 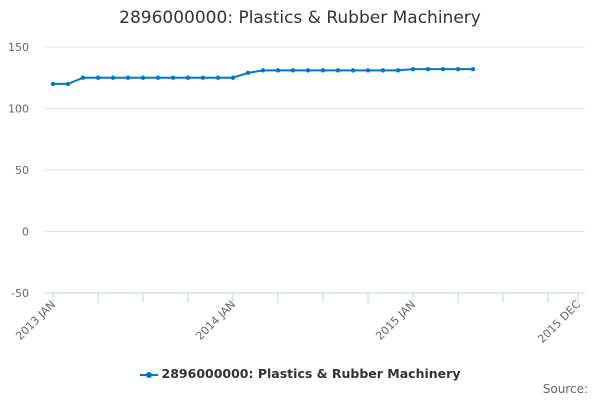 What do you see at coordinates (22, 170) in the screenshot?
I see `y-tick-label: 50` at bounding box center [22, 170].